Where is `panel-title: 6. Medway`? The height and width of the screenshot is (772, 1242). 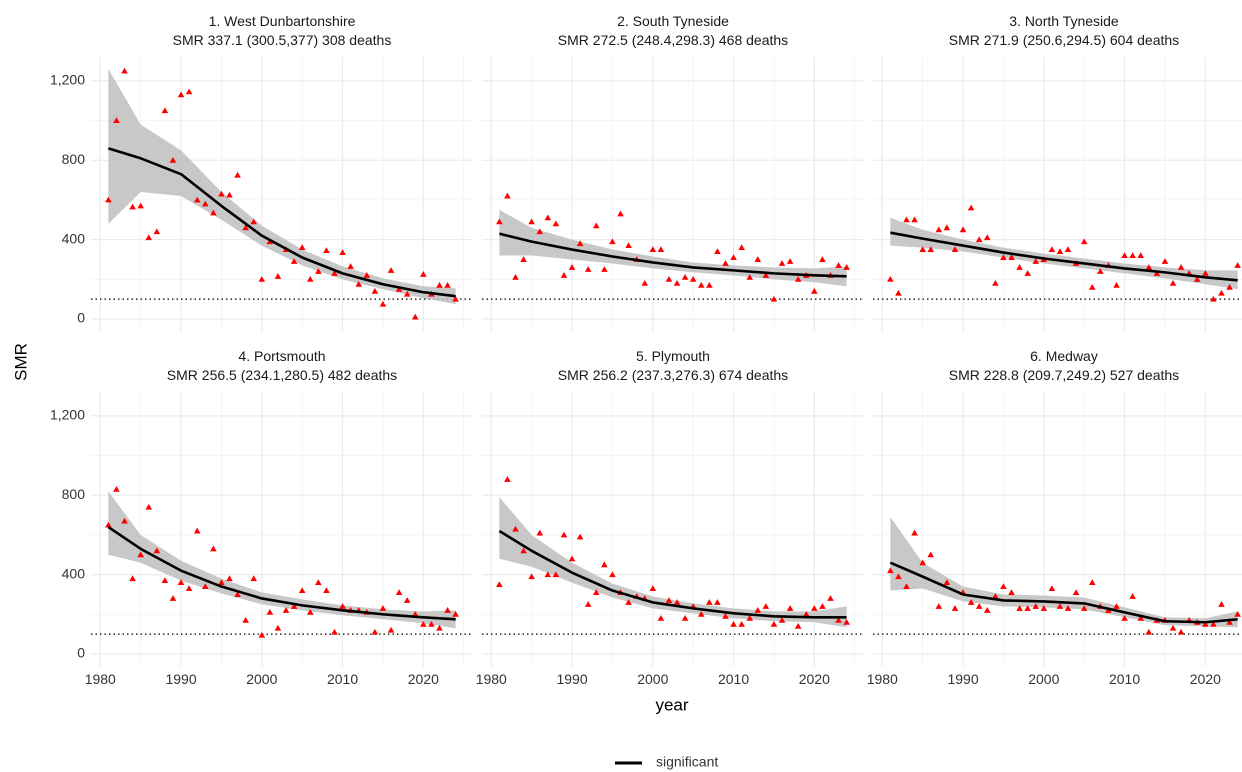
panel-title: 6. Medway is located at coordinates (1064, 356).